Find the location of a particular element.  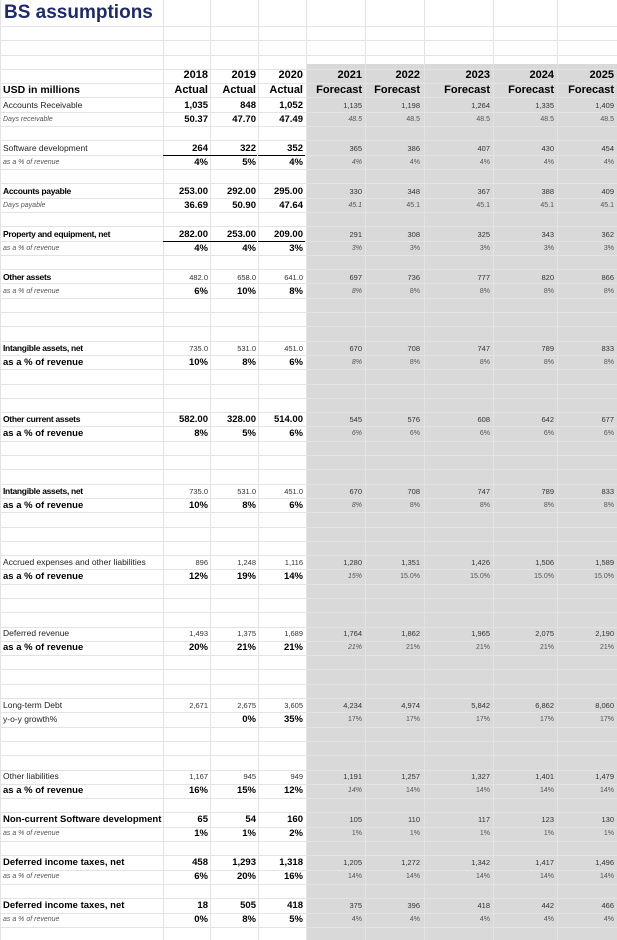

cell-border is located at coordinates (186, 155).